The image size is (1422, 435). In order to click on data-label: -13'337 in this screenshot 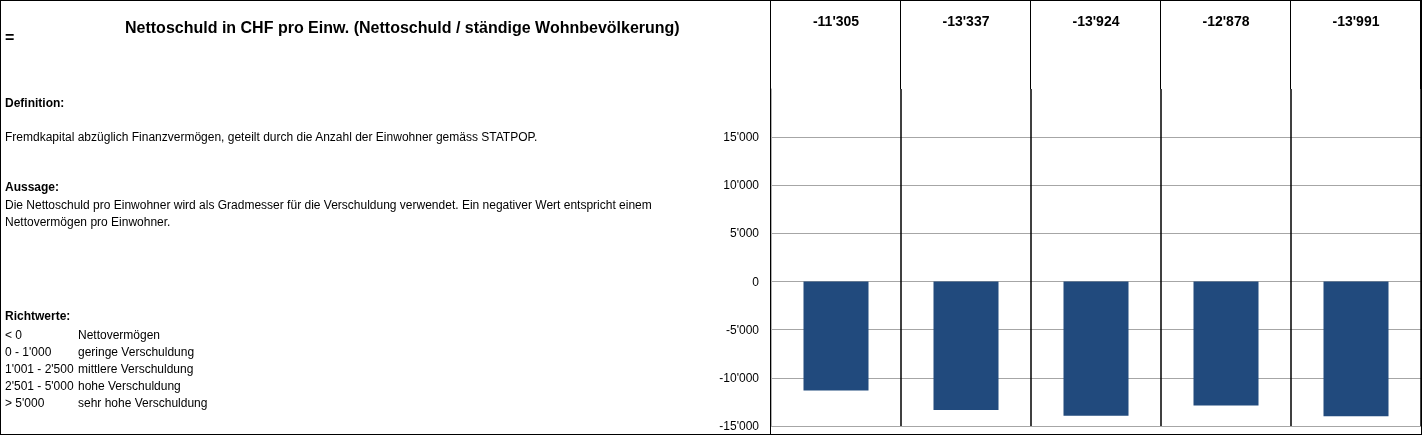, I will do `click(966, 21)`.